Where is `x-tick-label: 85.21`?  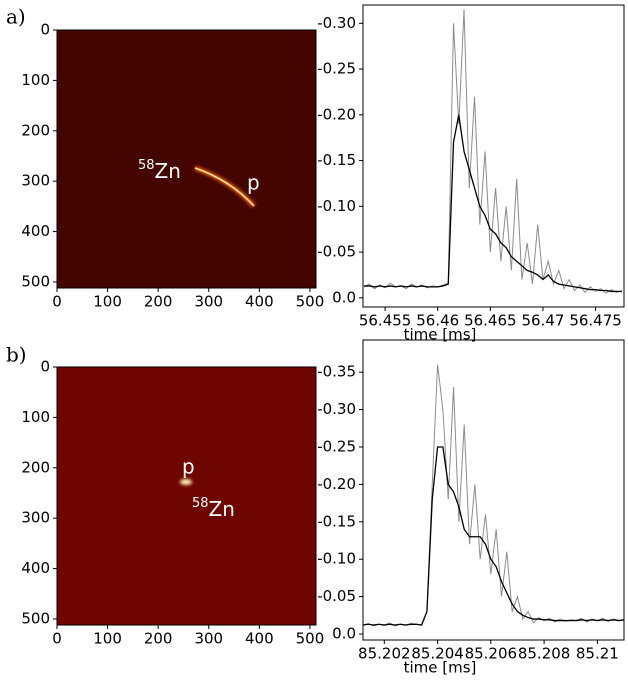
x-tick-label: 85.21 is located at coordinates (597, 654).